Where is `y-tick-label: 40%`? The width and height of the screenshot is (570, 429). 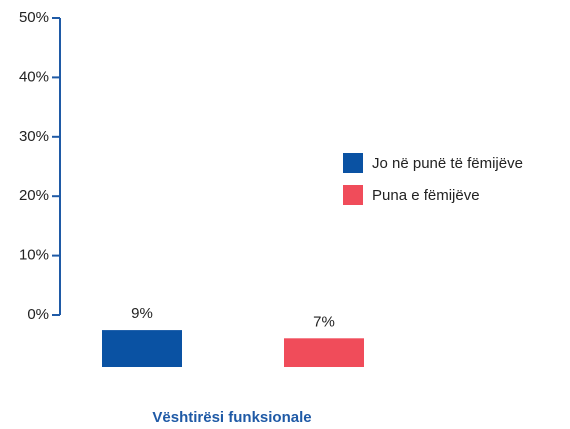
y-tick-label: 40% is located at coordinates (34, 76).